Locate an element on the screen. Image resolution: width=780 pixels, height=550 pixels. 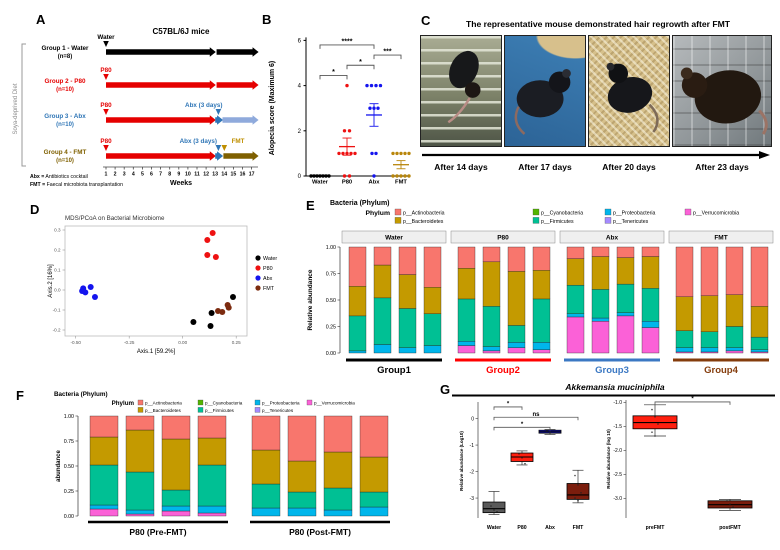
photo-after-20-days is located at coordinates (629, 91).